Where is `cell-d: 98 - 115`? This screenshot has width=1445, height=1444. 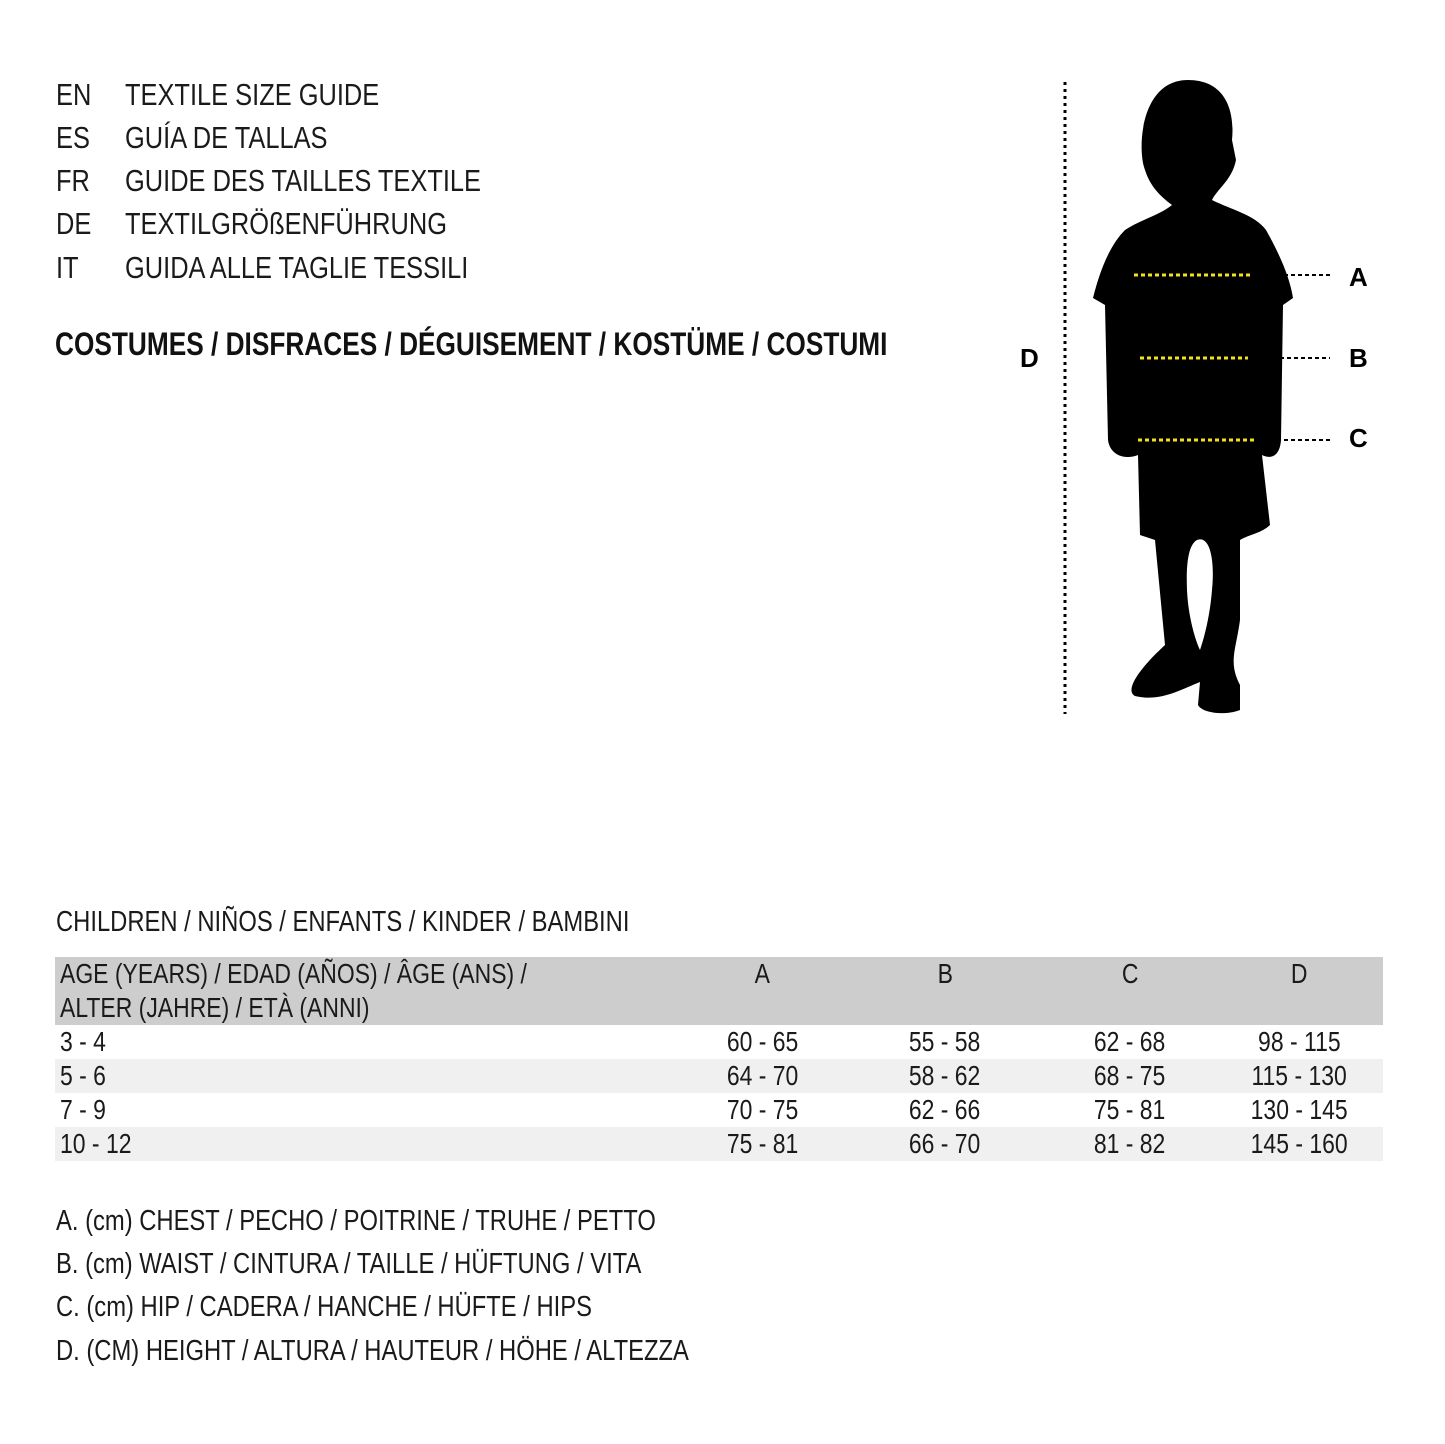
cell-d: 98 - 115 is located at coordinates (1299, 1041).